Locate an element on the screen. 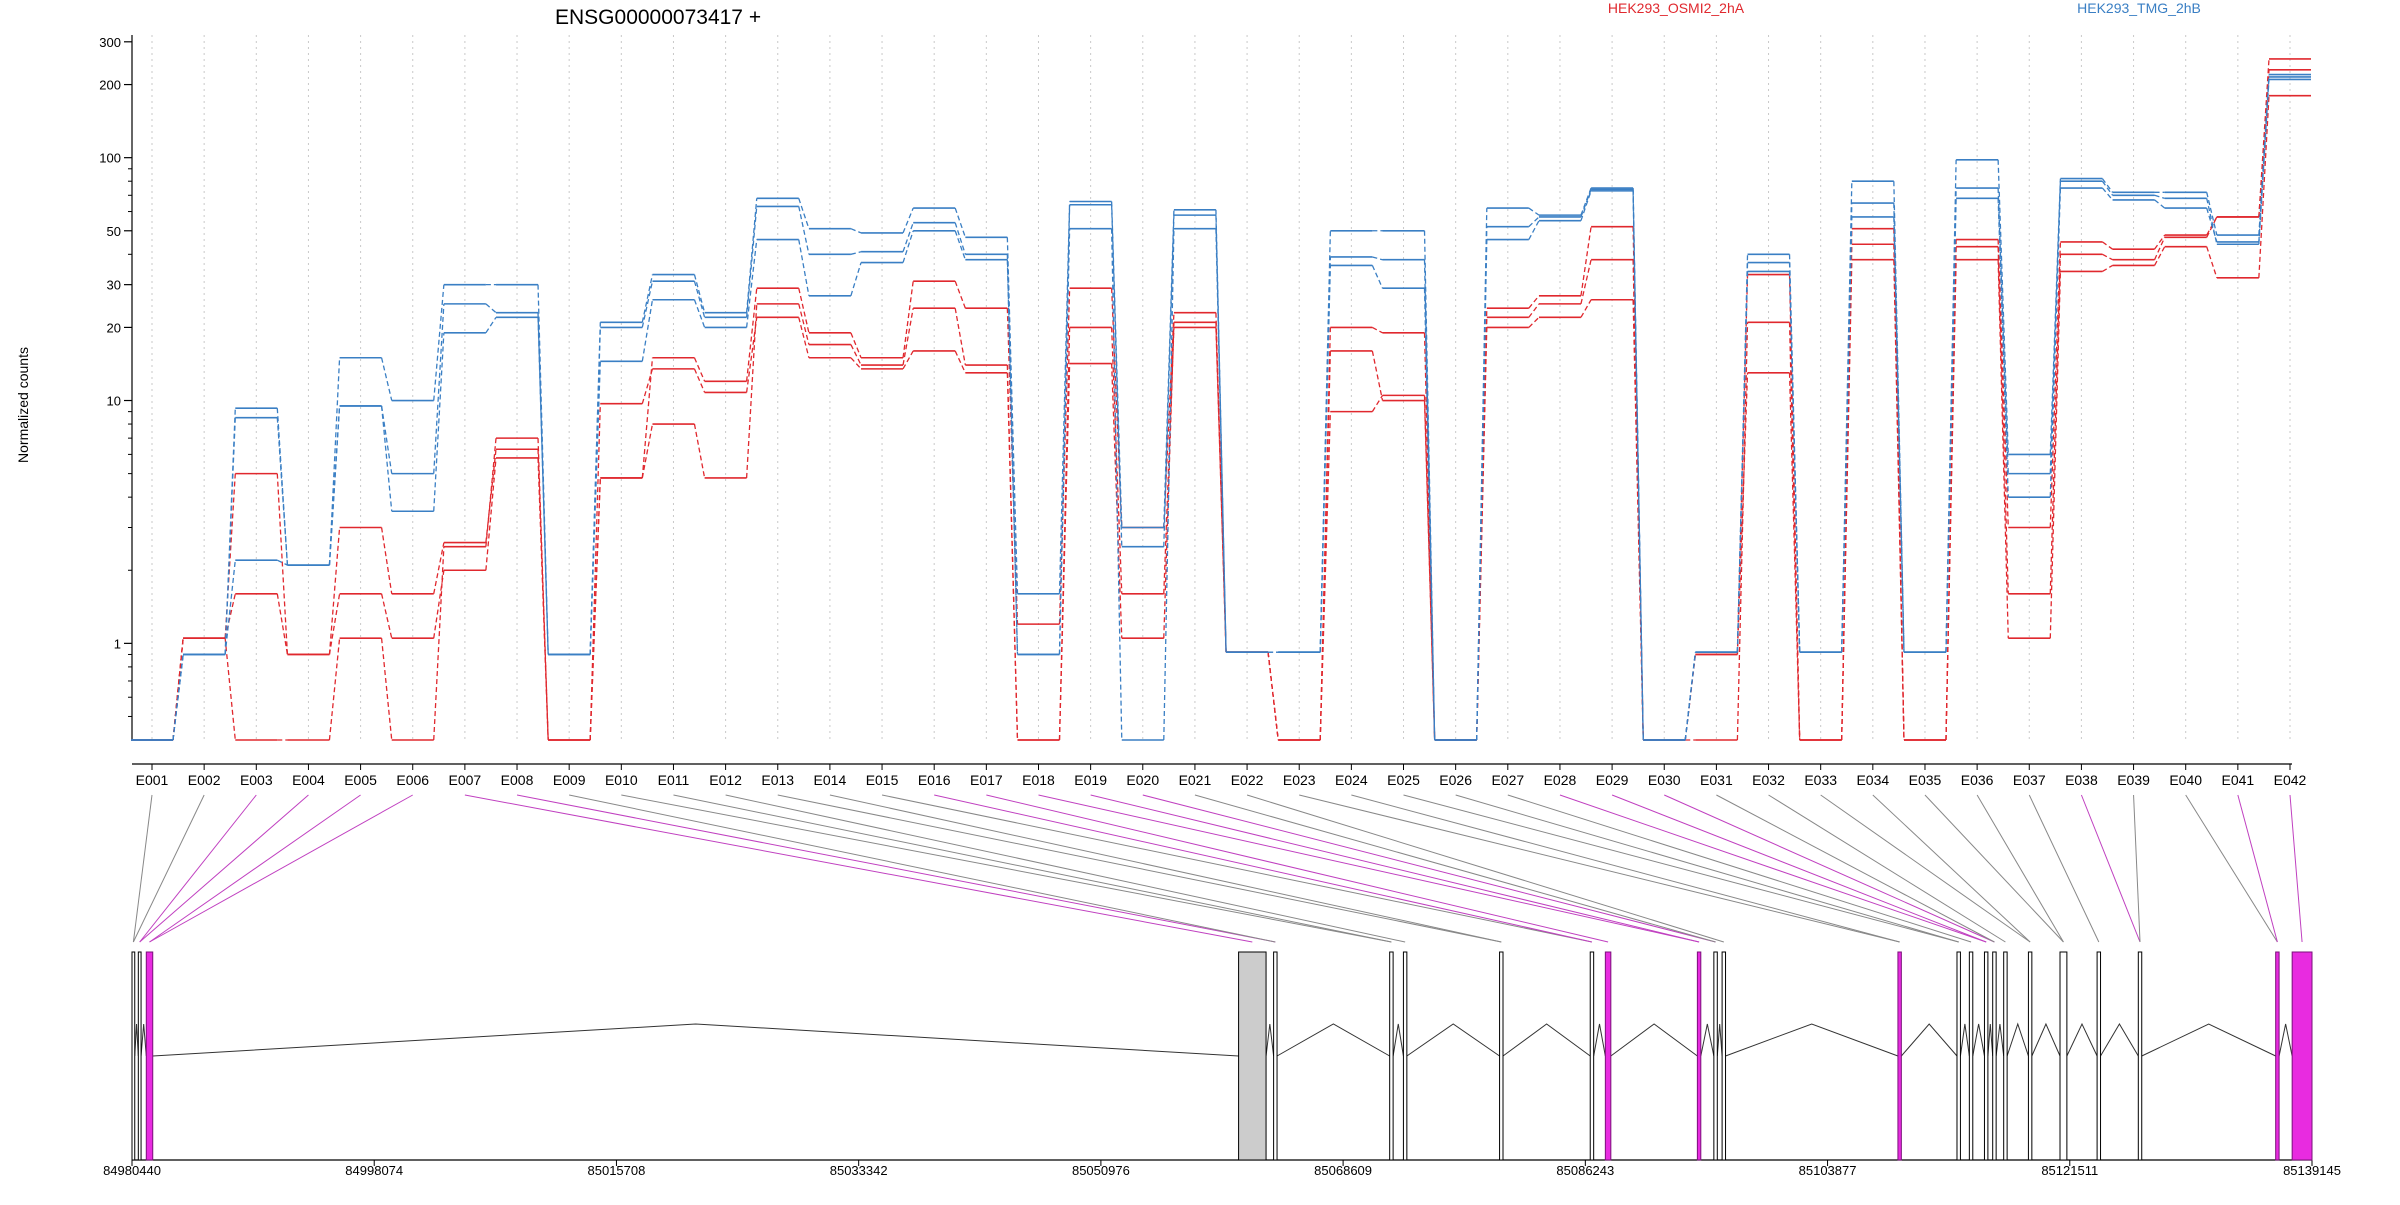 This screenshot has width=2400, height=1205. coord-tick-label: 85086243 is located at coordinates (1585, 1170).